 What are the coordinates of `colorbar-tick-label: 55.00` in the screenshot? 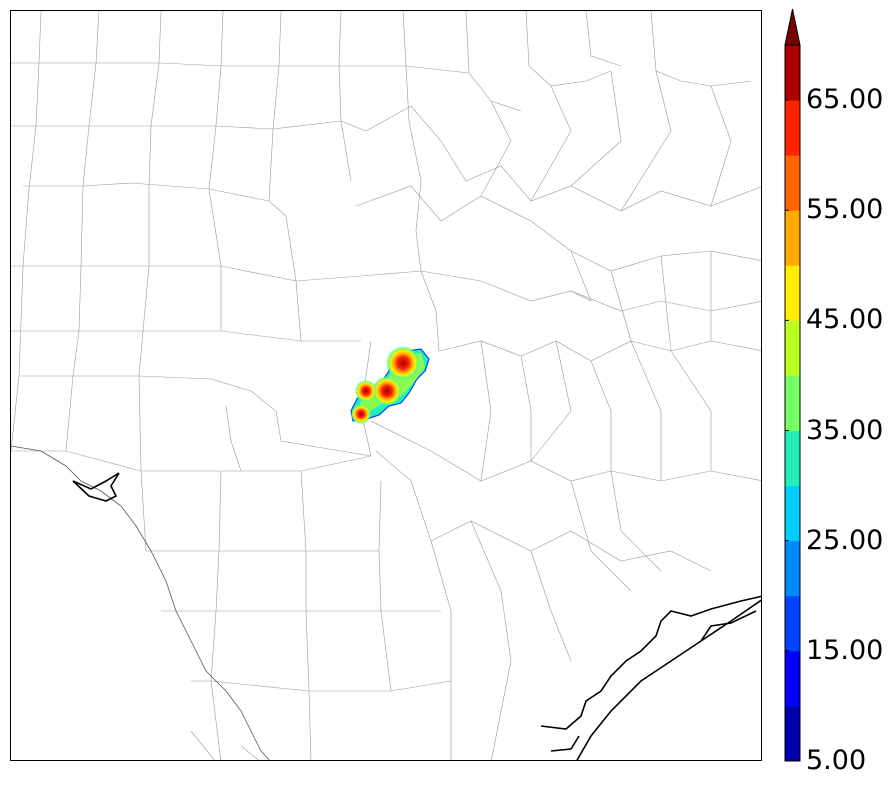 It's located at (845, 210).